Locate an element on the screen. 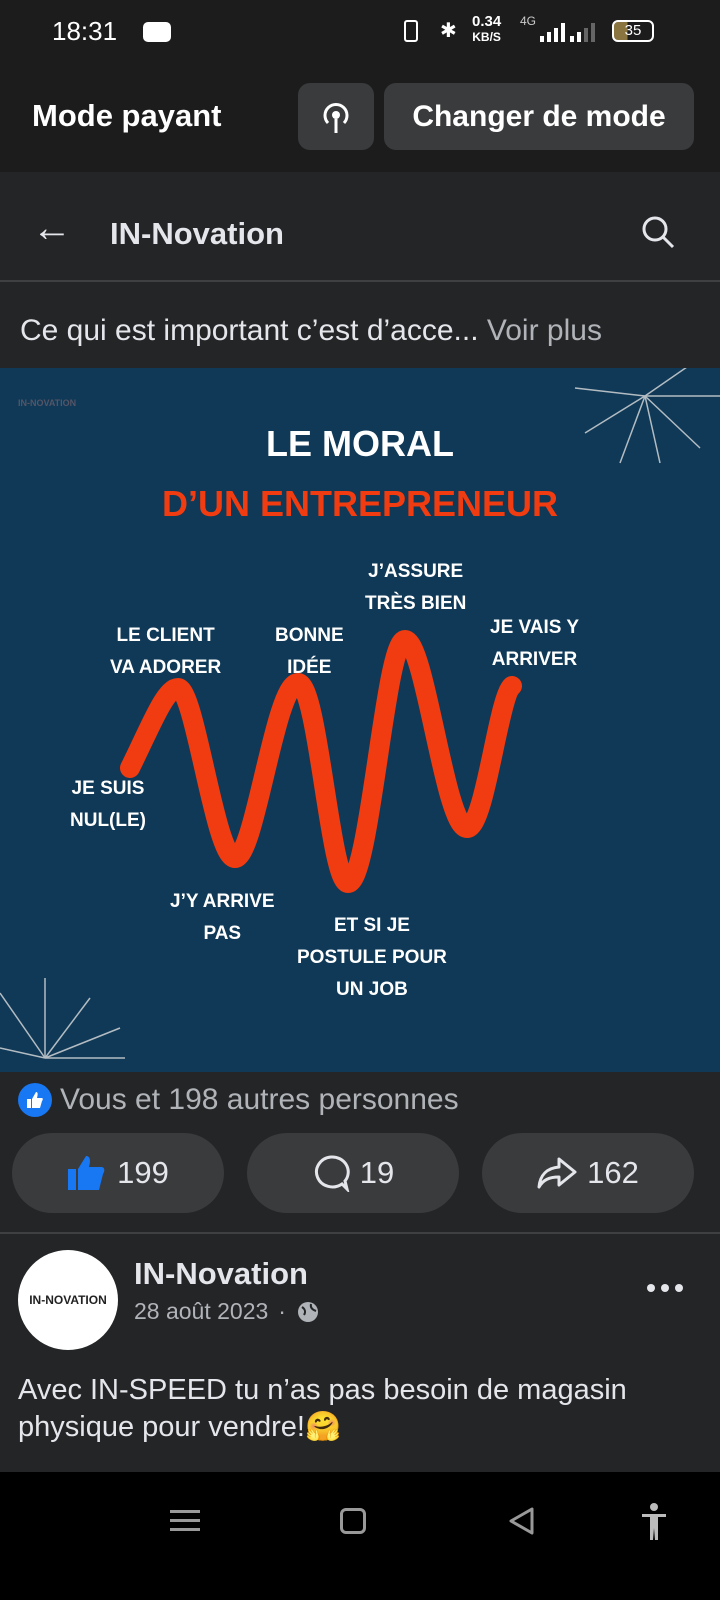 This screenshot has height=1600, width=720. post-date: 28 août 2023 is located at coordinates (201, 1311).